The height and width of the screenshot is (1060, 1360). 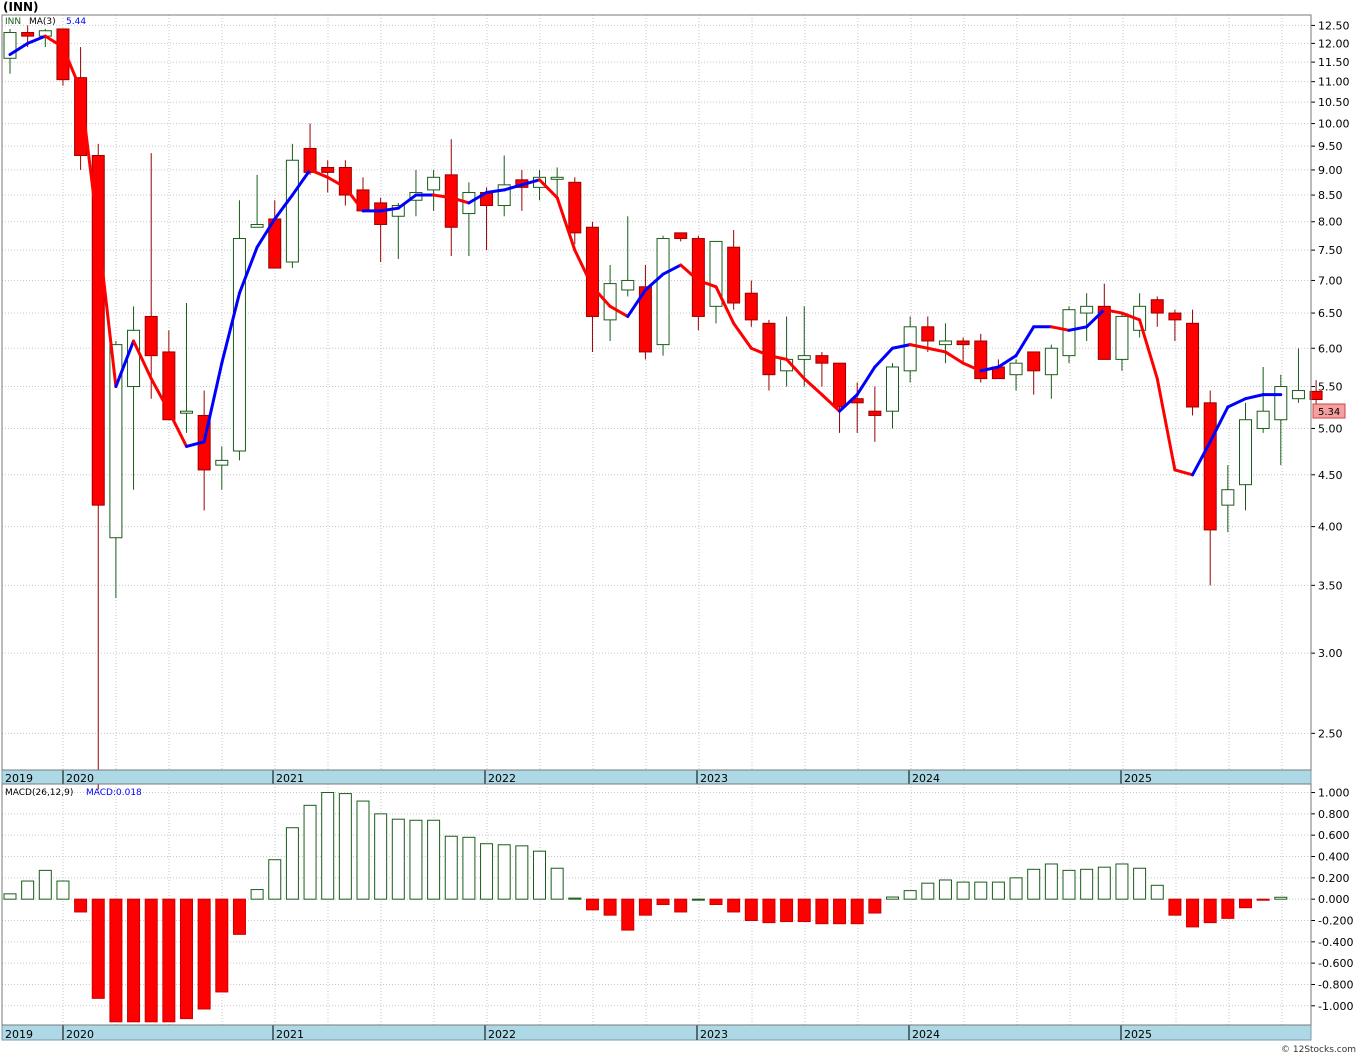 I want to click on price-tick-label: 10.00, so click(x=1334, y=124).